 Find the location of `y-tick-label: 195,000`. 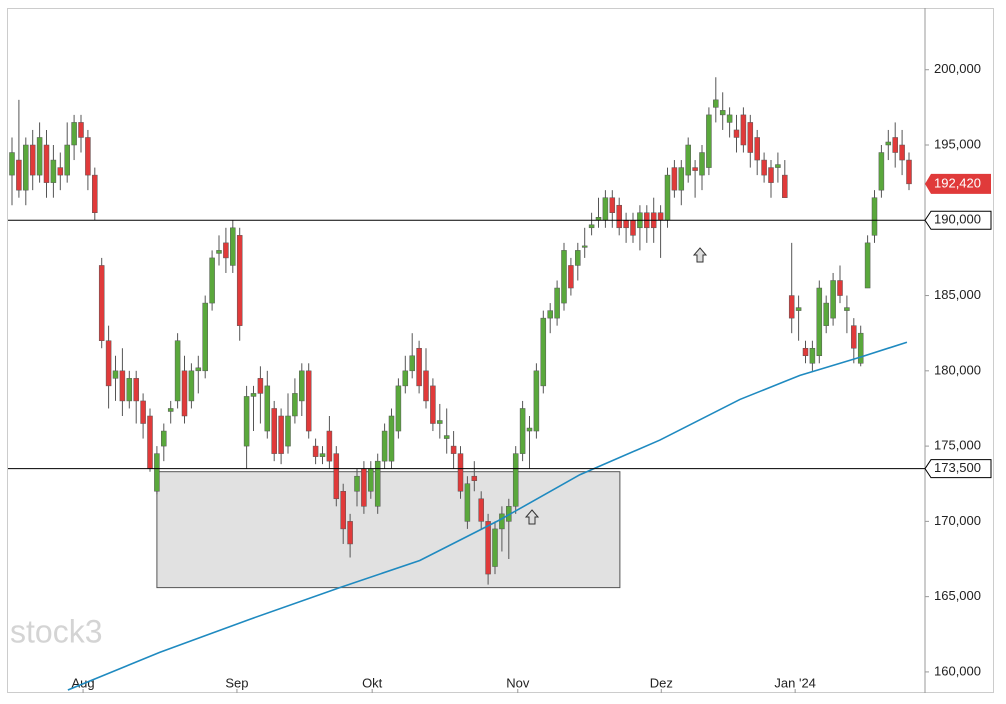

y-tick-label: 195,000 is located at coordinates (957, 143).